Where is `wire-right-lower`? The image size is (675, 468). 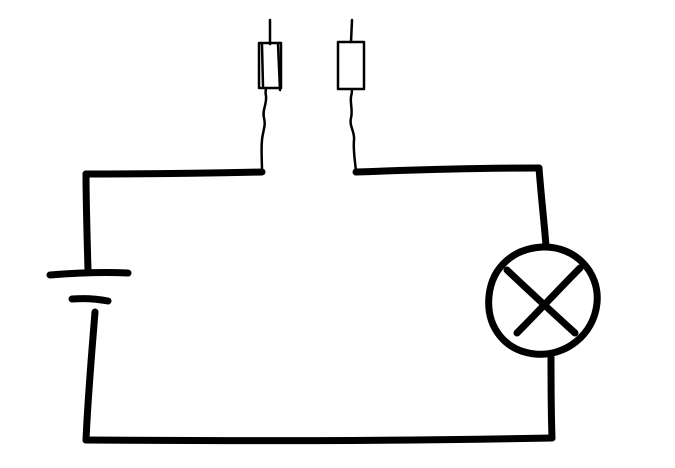
wire-right-lower is located at coordinates (551, 397).